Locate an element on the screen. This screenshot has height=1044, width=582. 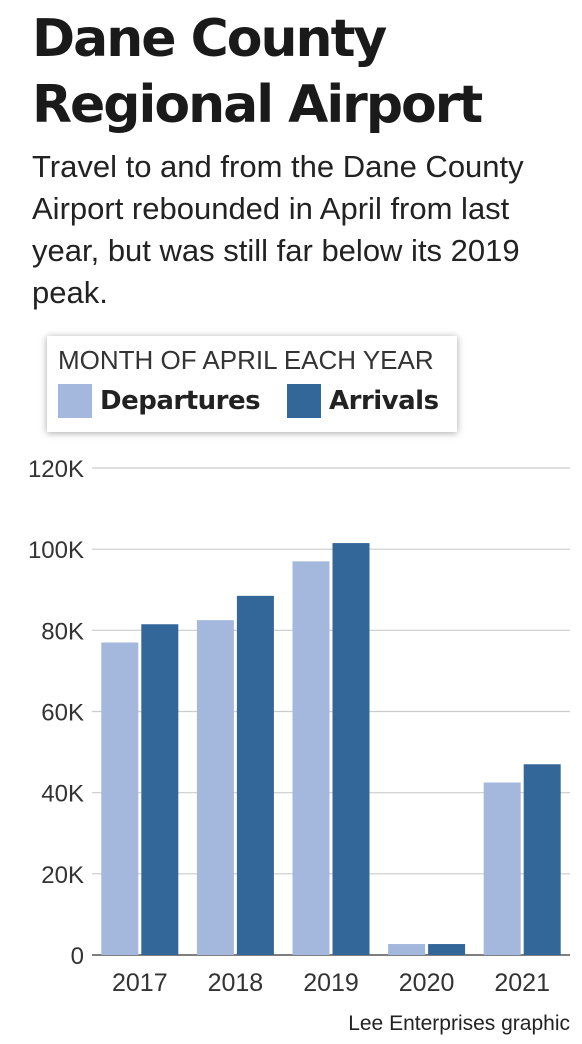
bar-arrivals-2020 is located at coordinates (447, 949).